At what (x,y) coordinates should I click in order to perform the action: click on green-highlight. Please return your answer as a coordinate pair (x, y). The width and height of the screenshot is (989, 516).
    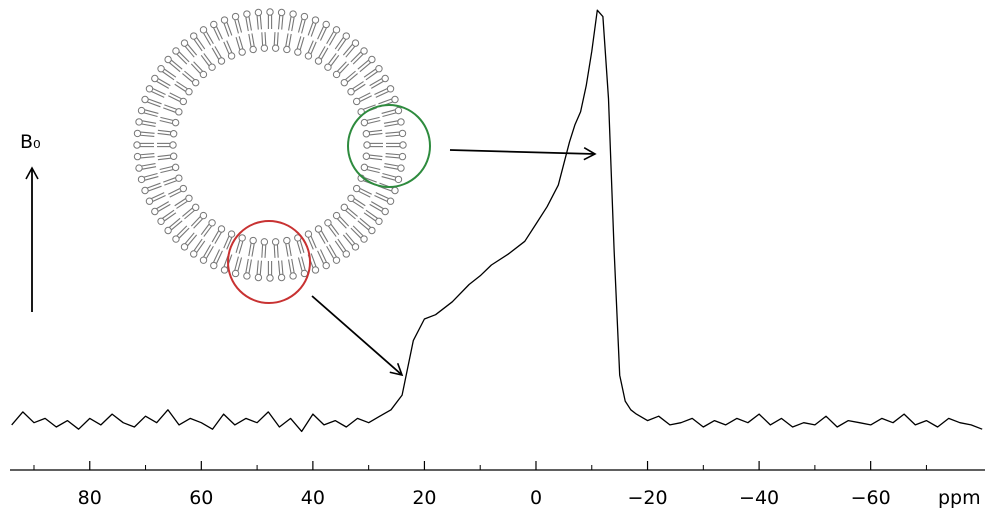
    Looking at the image, I should click on (389, 146).